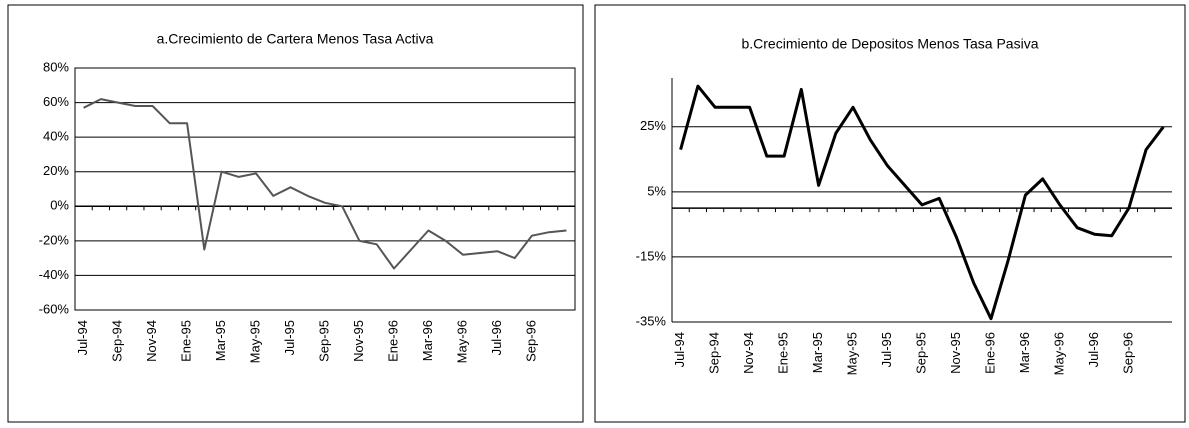  Describe the element at coordinates (653, 125) in the screenshot. I see `y-tick-label: 25%` at that location.